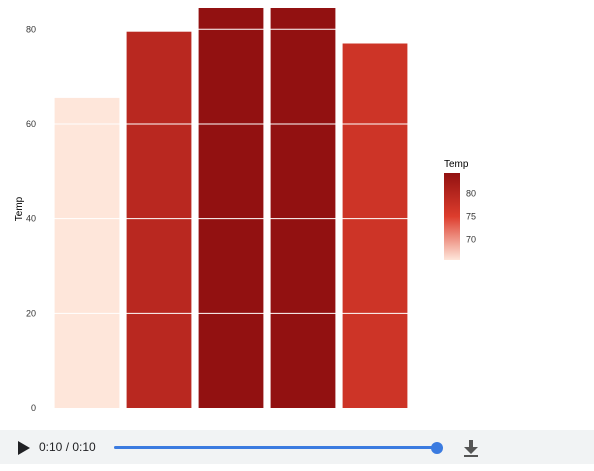 The height and width of the screenshot is (471, 594). What do you see at coordinates (452, 216) in the screenshot?
I see `legend-colorbar` at bounding box center [452, 216].